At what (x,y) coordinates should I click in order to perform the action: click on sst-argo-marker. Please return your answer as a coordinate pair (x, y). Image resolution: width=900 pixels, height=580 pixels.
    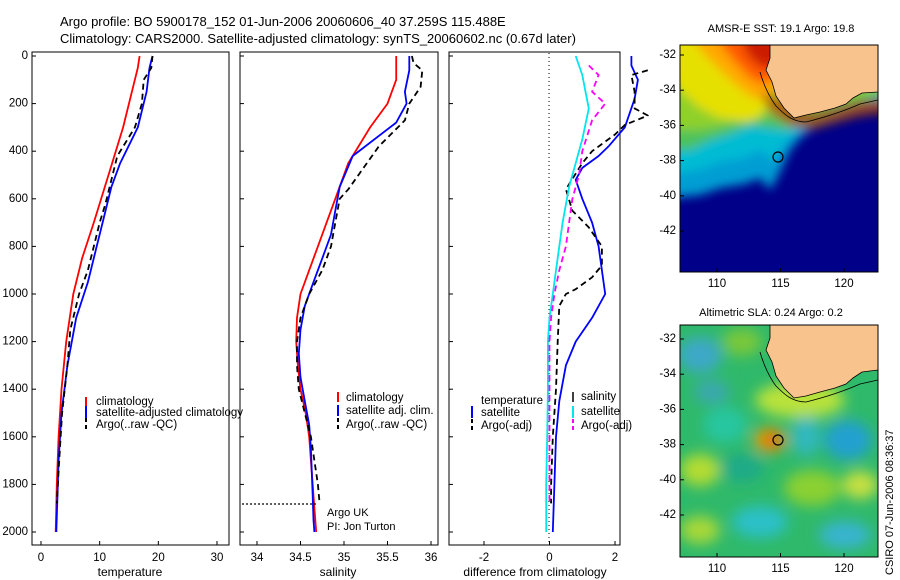
    Looking at the image, I should click on (778, 157).